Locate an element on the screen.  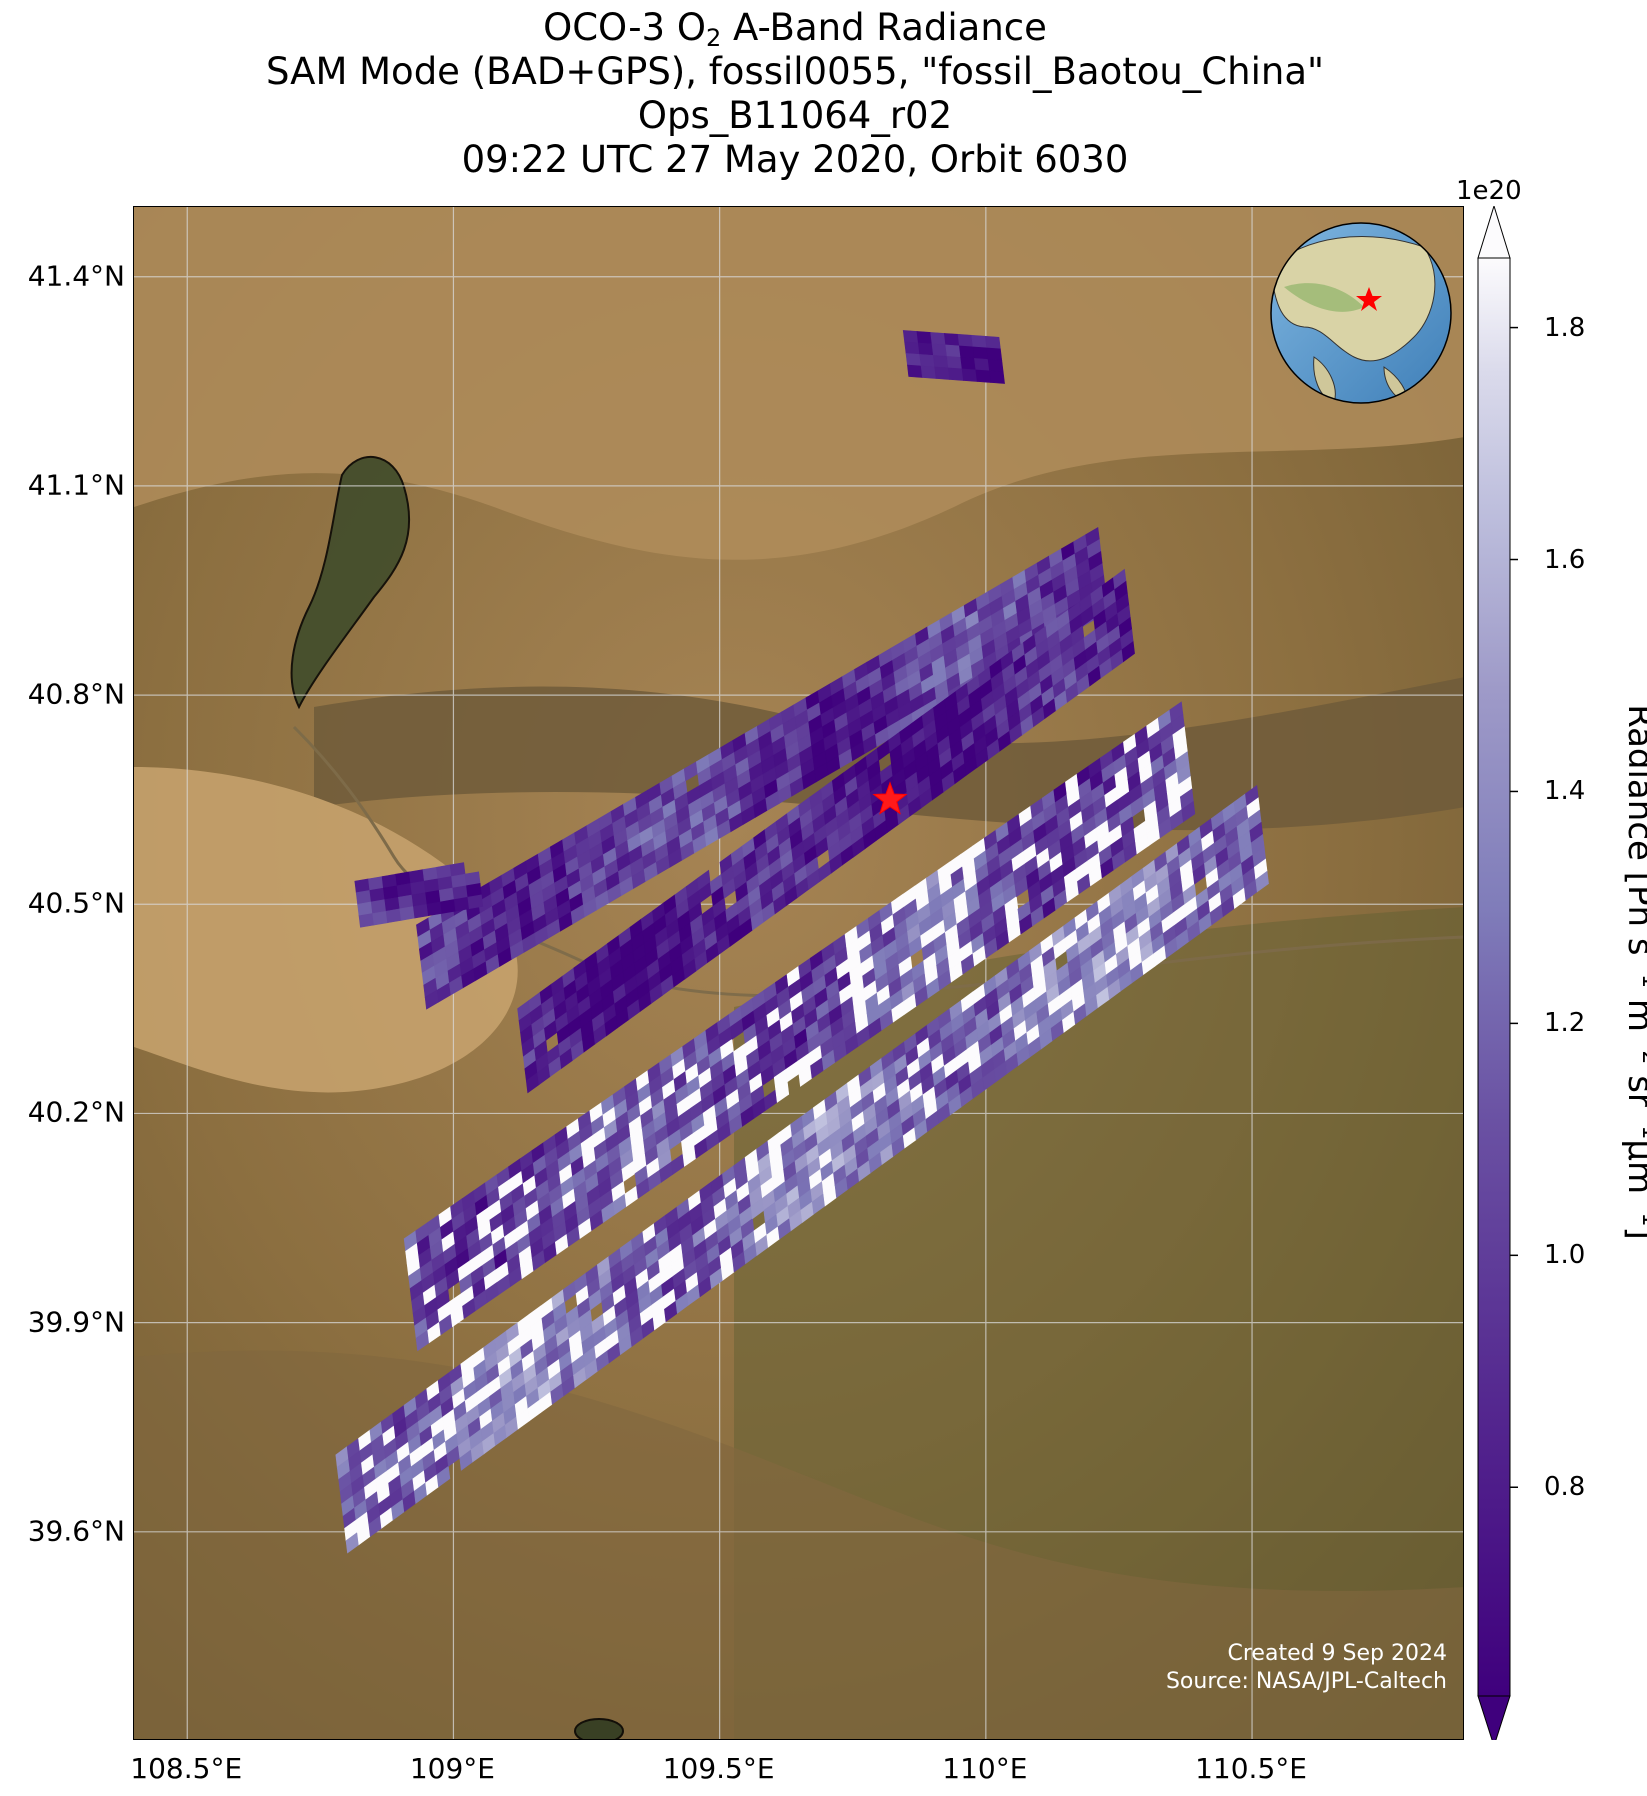
target-site-star is located at coordinates (890, 798).